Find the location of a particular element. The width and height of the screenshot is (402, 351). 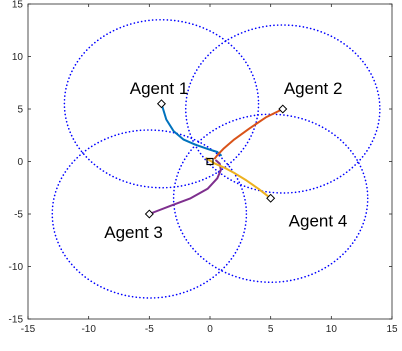

x-tick-label: 0 is located at coordinates (210, 329).